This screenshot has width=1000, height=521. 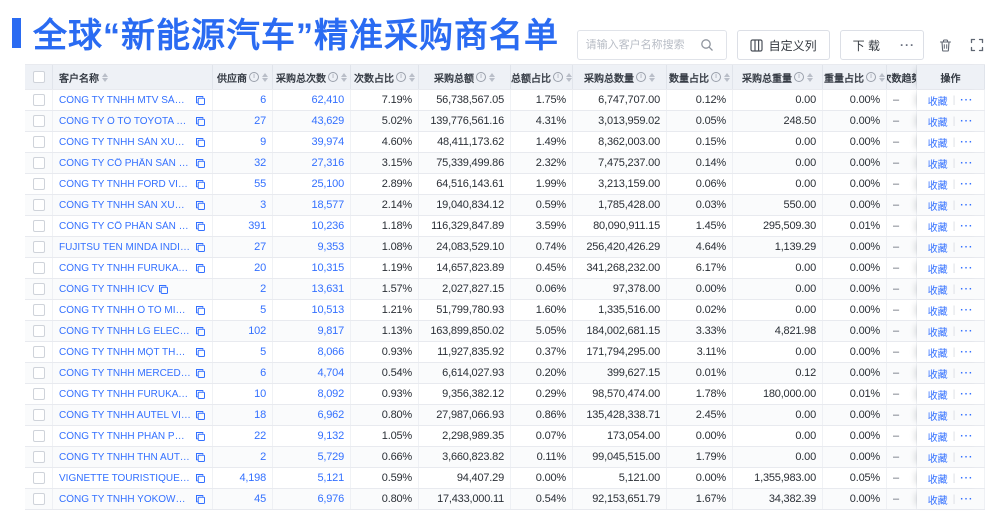 What do you see at coordinates (907, 45) in the screenshot?
I see `download-more-button: ···` at bounding box center [907, 45].